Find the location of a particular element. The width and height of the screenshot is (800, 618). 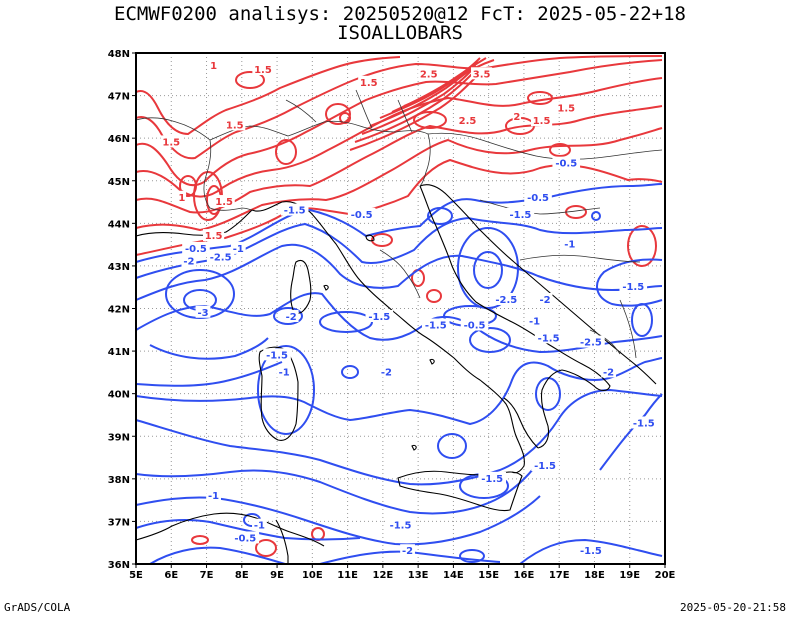

lat-tick-label: 41N is located at coordinates (119, 352).